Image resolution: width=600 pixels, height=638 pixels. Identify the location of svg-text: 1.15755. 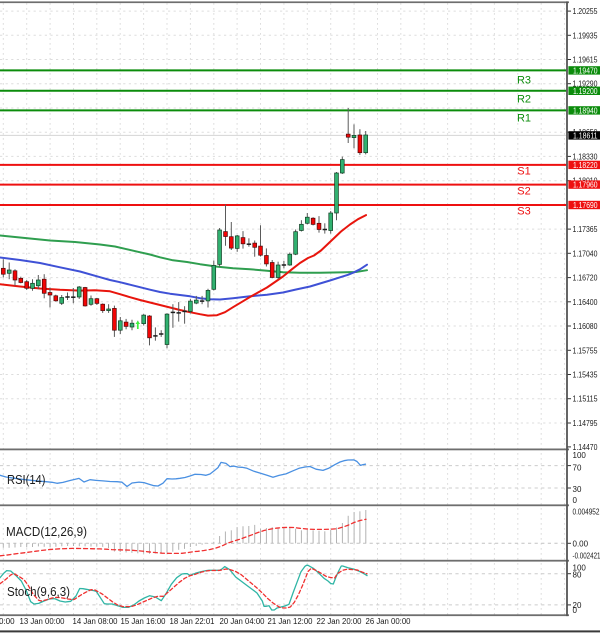
(585, 350).